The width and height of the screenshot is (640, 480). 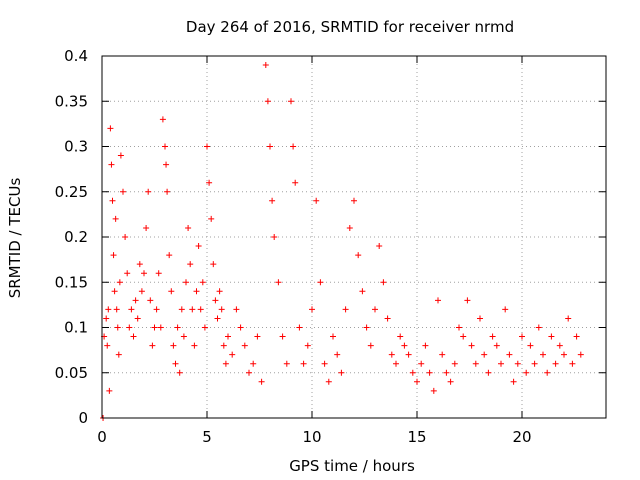 What do you see at coordinates (352, 466) in the screenshot?
I see `x-axis-label: GPS time / hours` at bounding box center [352, 466].